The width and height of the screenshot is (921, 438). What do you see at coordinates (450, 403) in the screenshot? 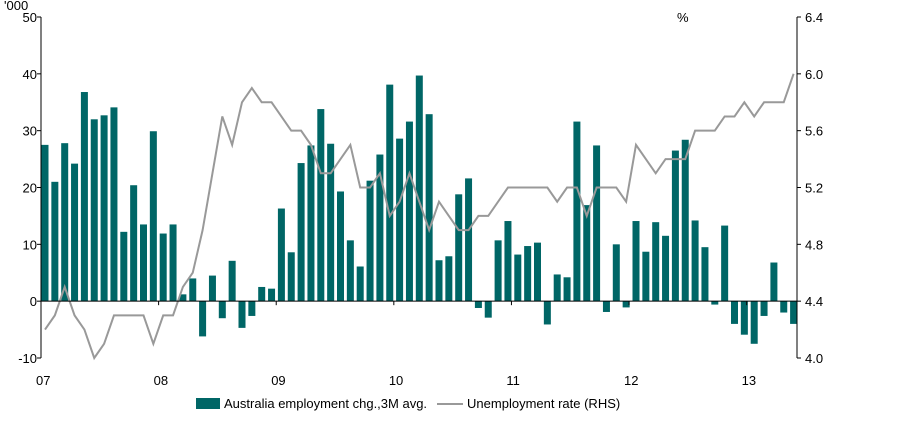
I see `legend-line-swatch` at bounding box center [450, 403].